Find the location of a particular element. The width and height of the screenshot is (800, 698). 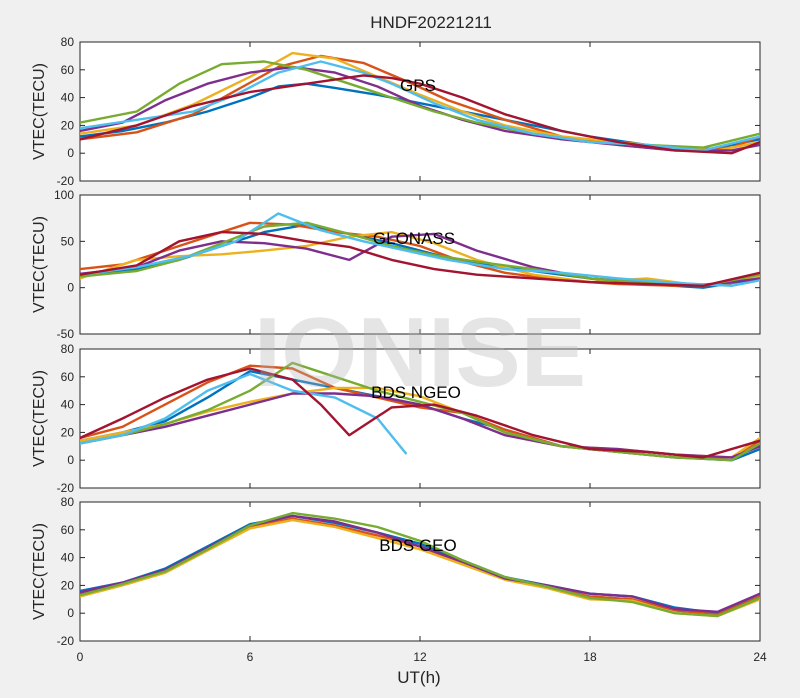

x-axis-label: UT(h) is located at coordinates (418, 677).